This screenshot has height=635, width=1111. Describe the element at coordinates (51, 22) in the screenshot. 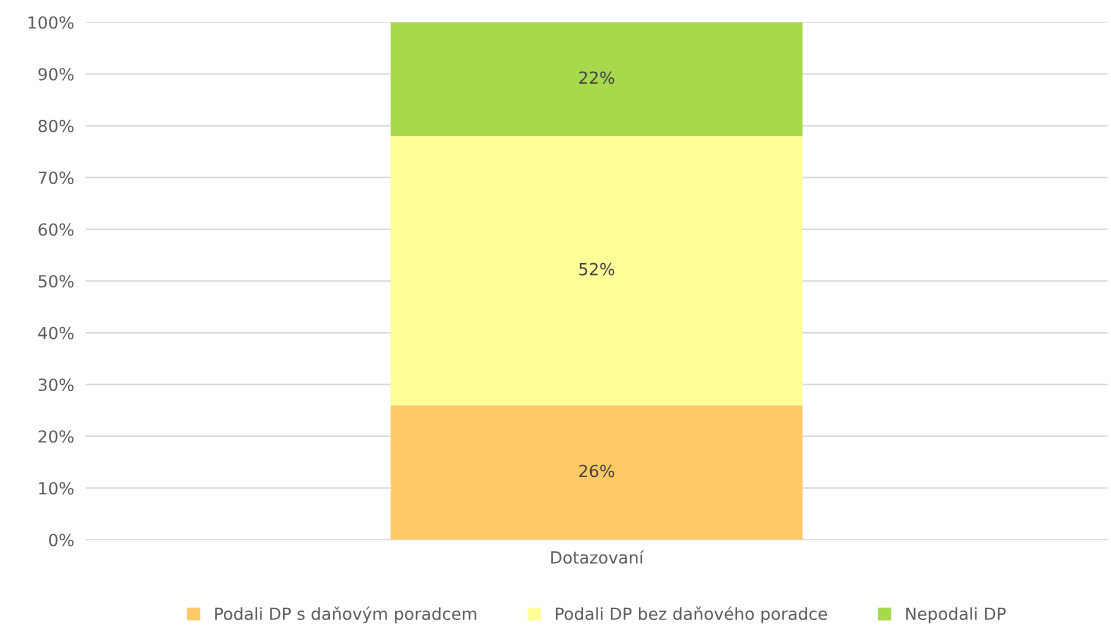

I see `y-tick-label: 100%` at that location.